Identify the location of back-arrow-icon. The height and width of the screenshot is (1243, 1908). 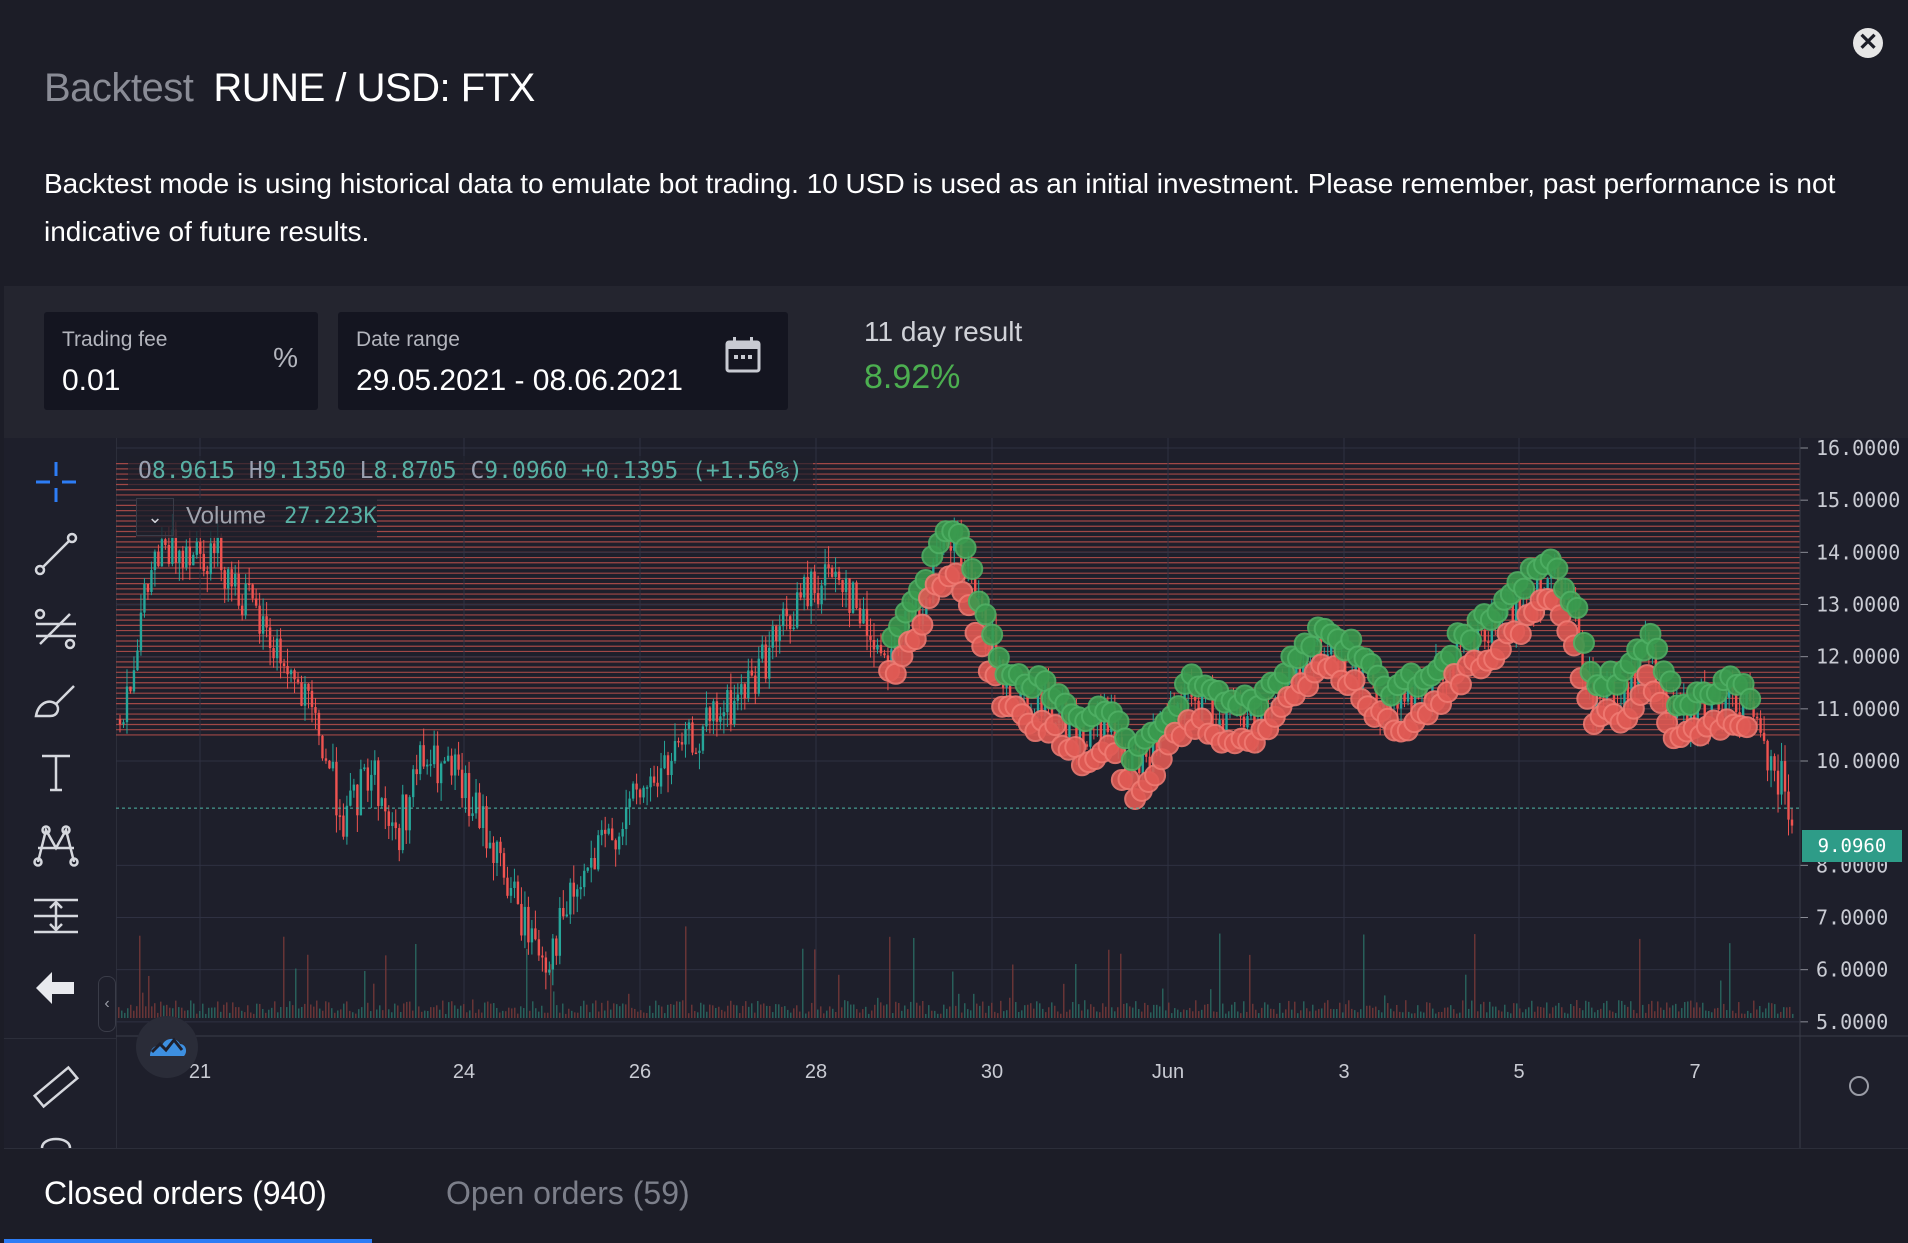
(56, 988).